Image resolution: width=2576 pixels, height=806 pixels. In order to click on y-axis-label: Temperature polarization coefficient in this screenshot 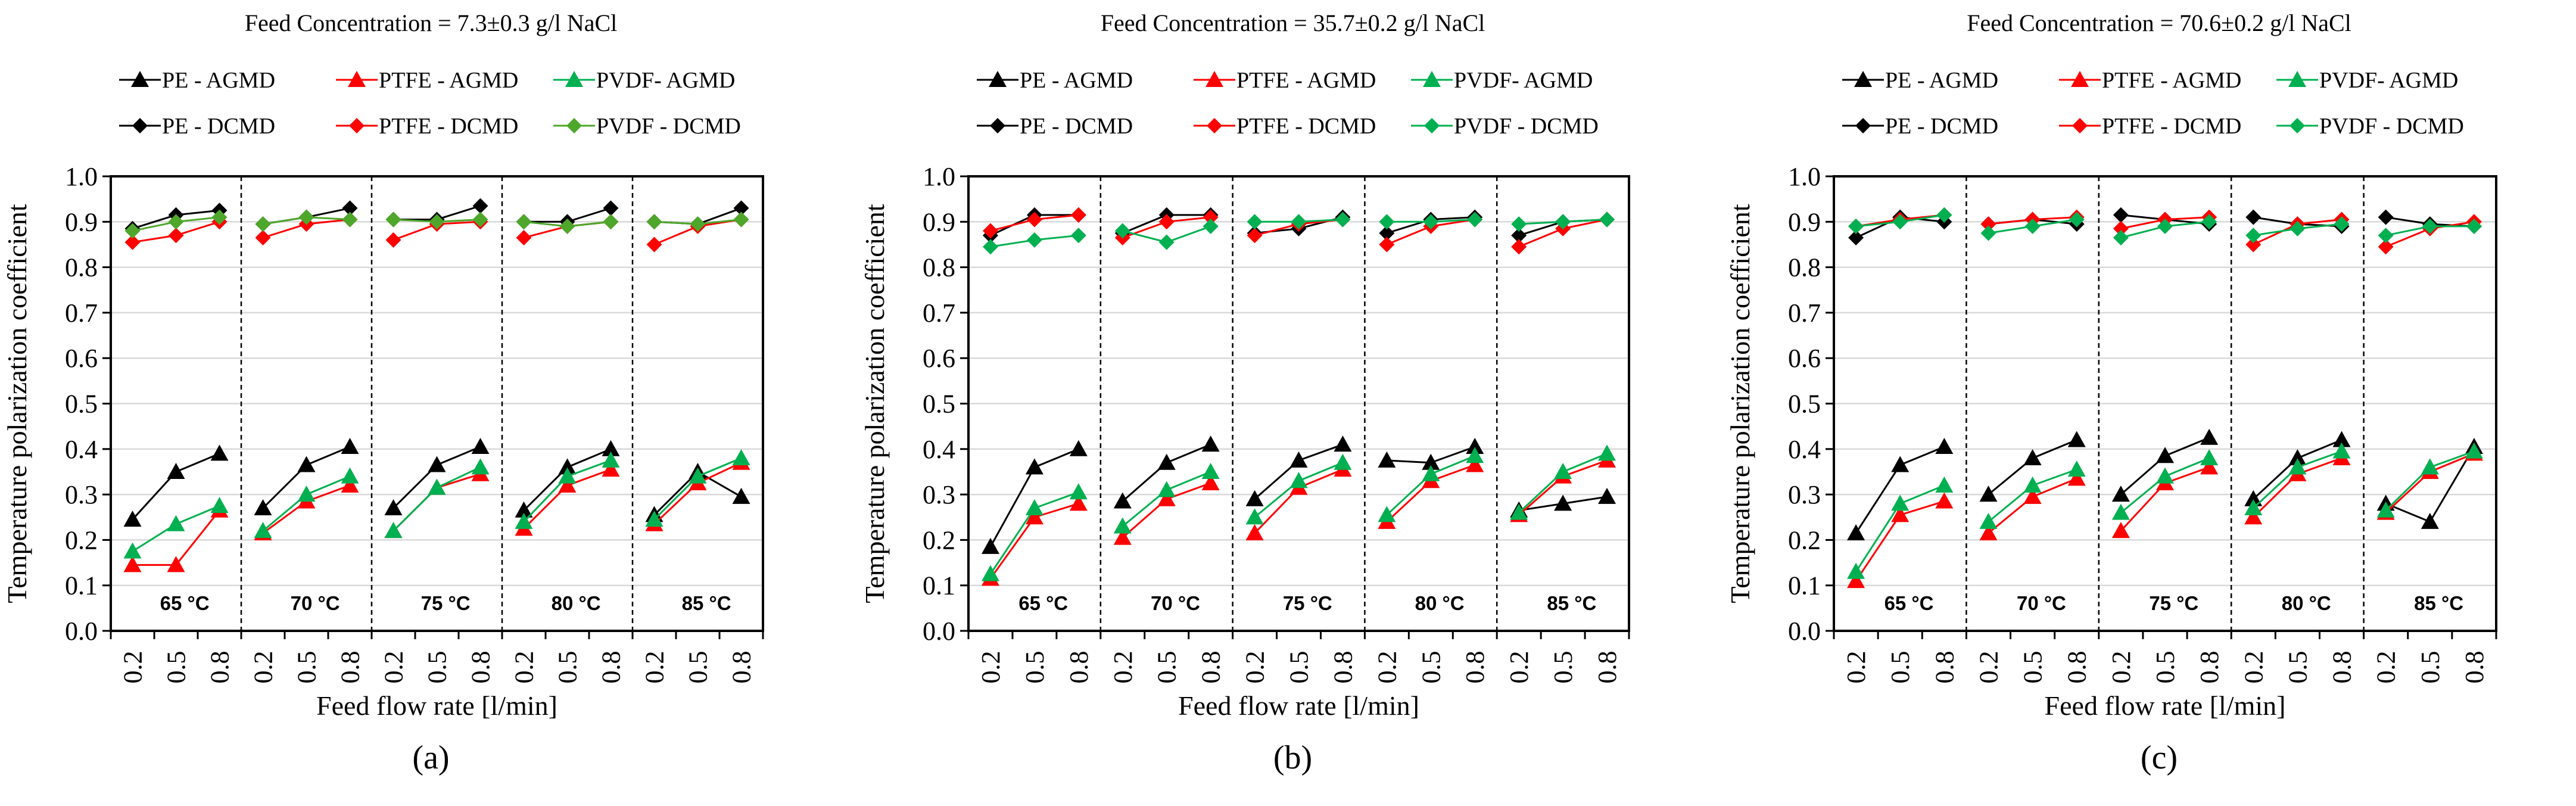, I will do `click(17, 403)`.